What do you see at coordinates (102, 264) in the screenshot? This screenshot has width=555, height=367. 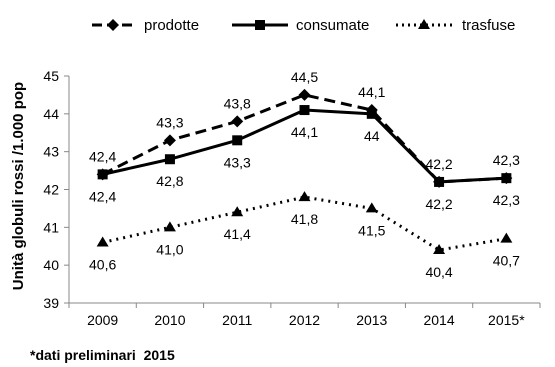 I see `data-label-trasfuse: 40,6` at bounding box center [102, 264].